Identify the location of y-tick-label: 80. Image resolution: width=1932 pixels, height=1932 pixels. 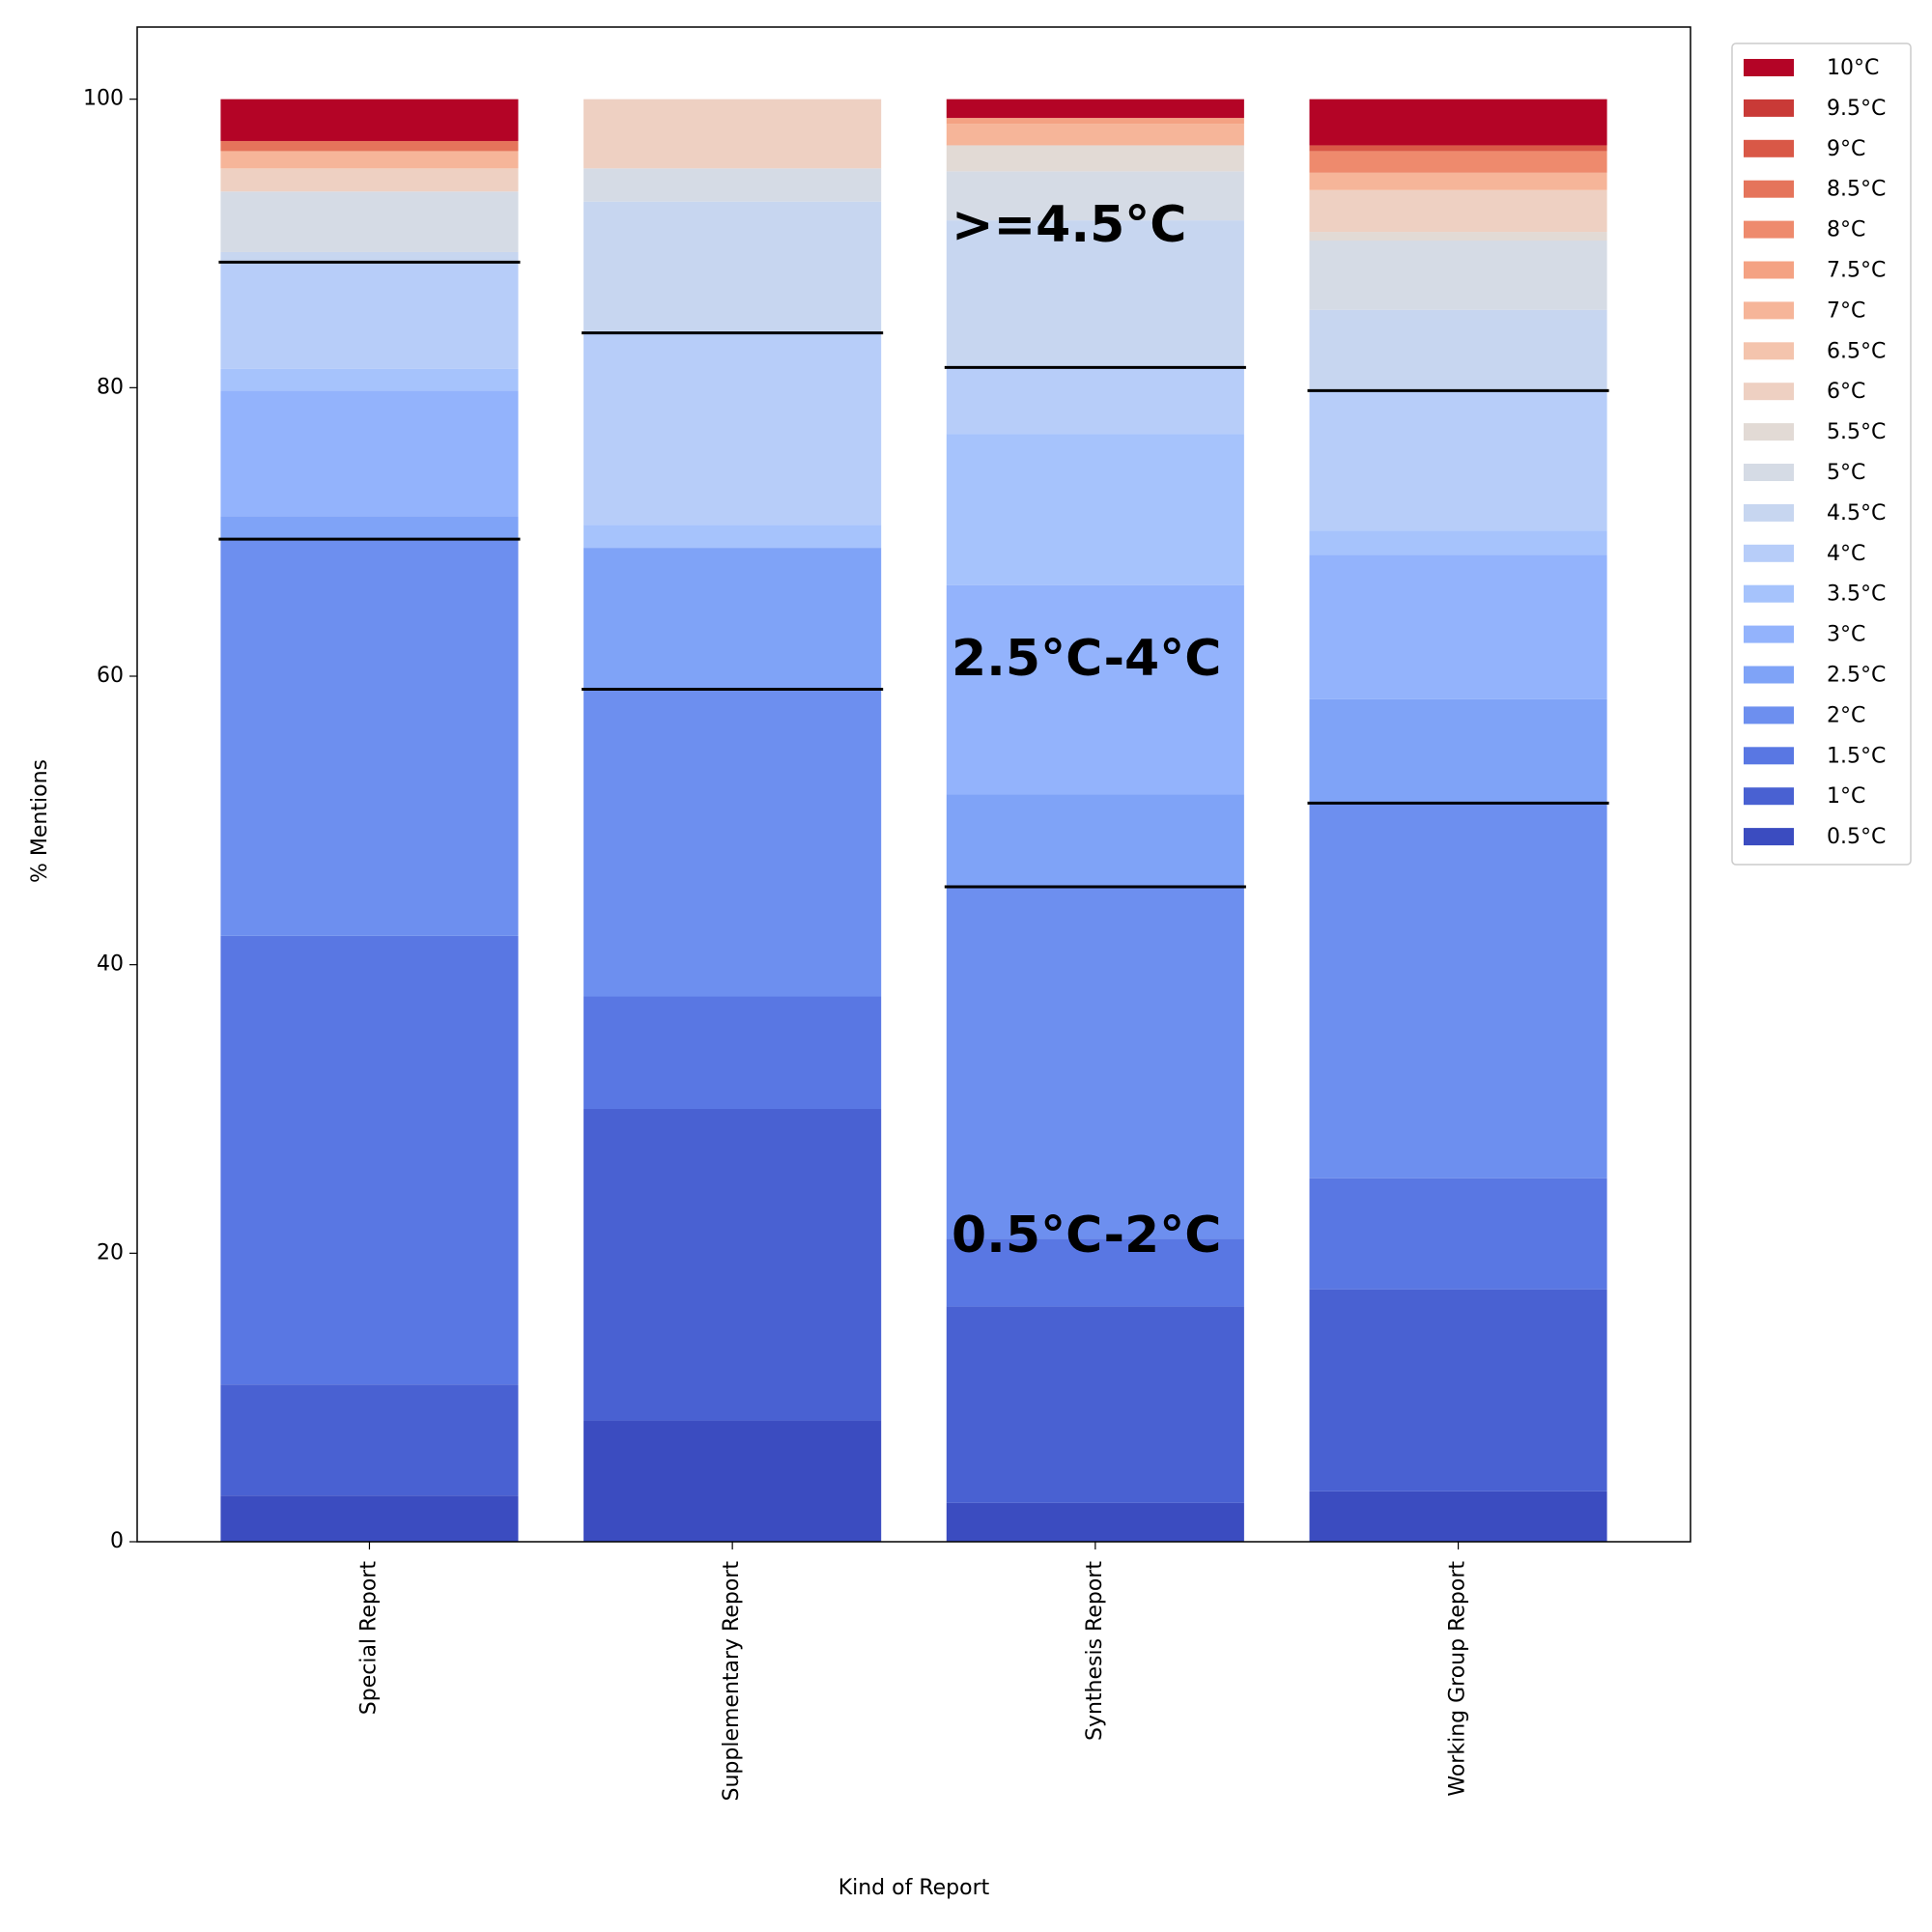
(110, 387).